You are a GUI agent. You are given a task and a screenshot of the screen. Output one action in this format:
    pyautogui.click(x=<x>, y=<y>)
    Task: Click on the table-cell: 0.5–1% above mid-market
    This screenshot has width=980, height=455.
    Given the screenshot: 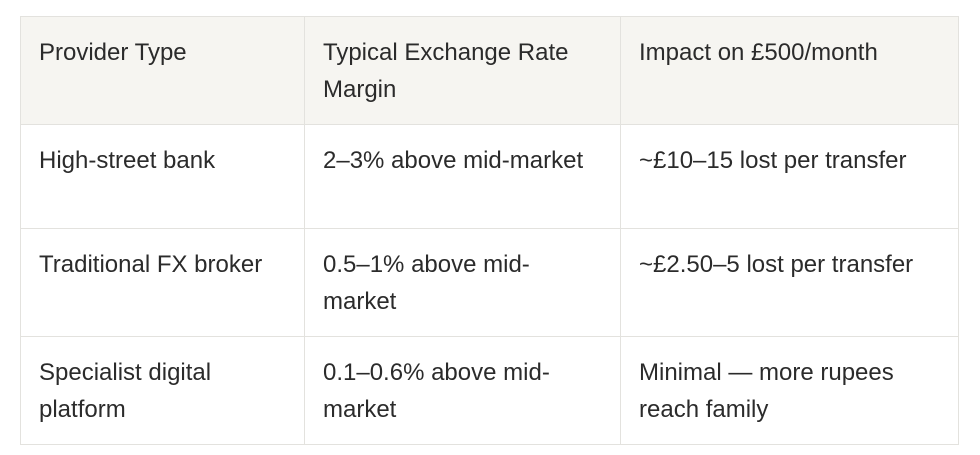 What is the action you would take?
    pyautogui.click(x=462, y=282)
    